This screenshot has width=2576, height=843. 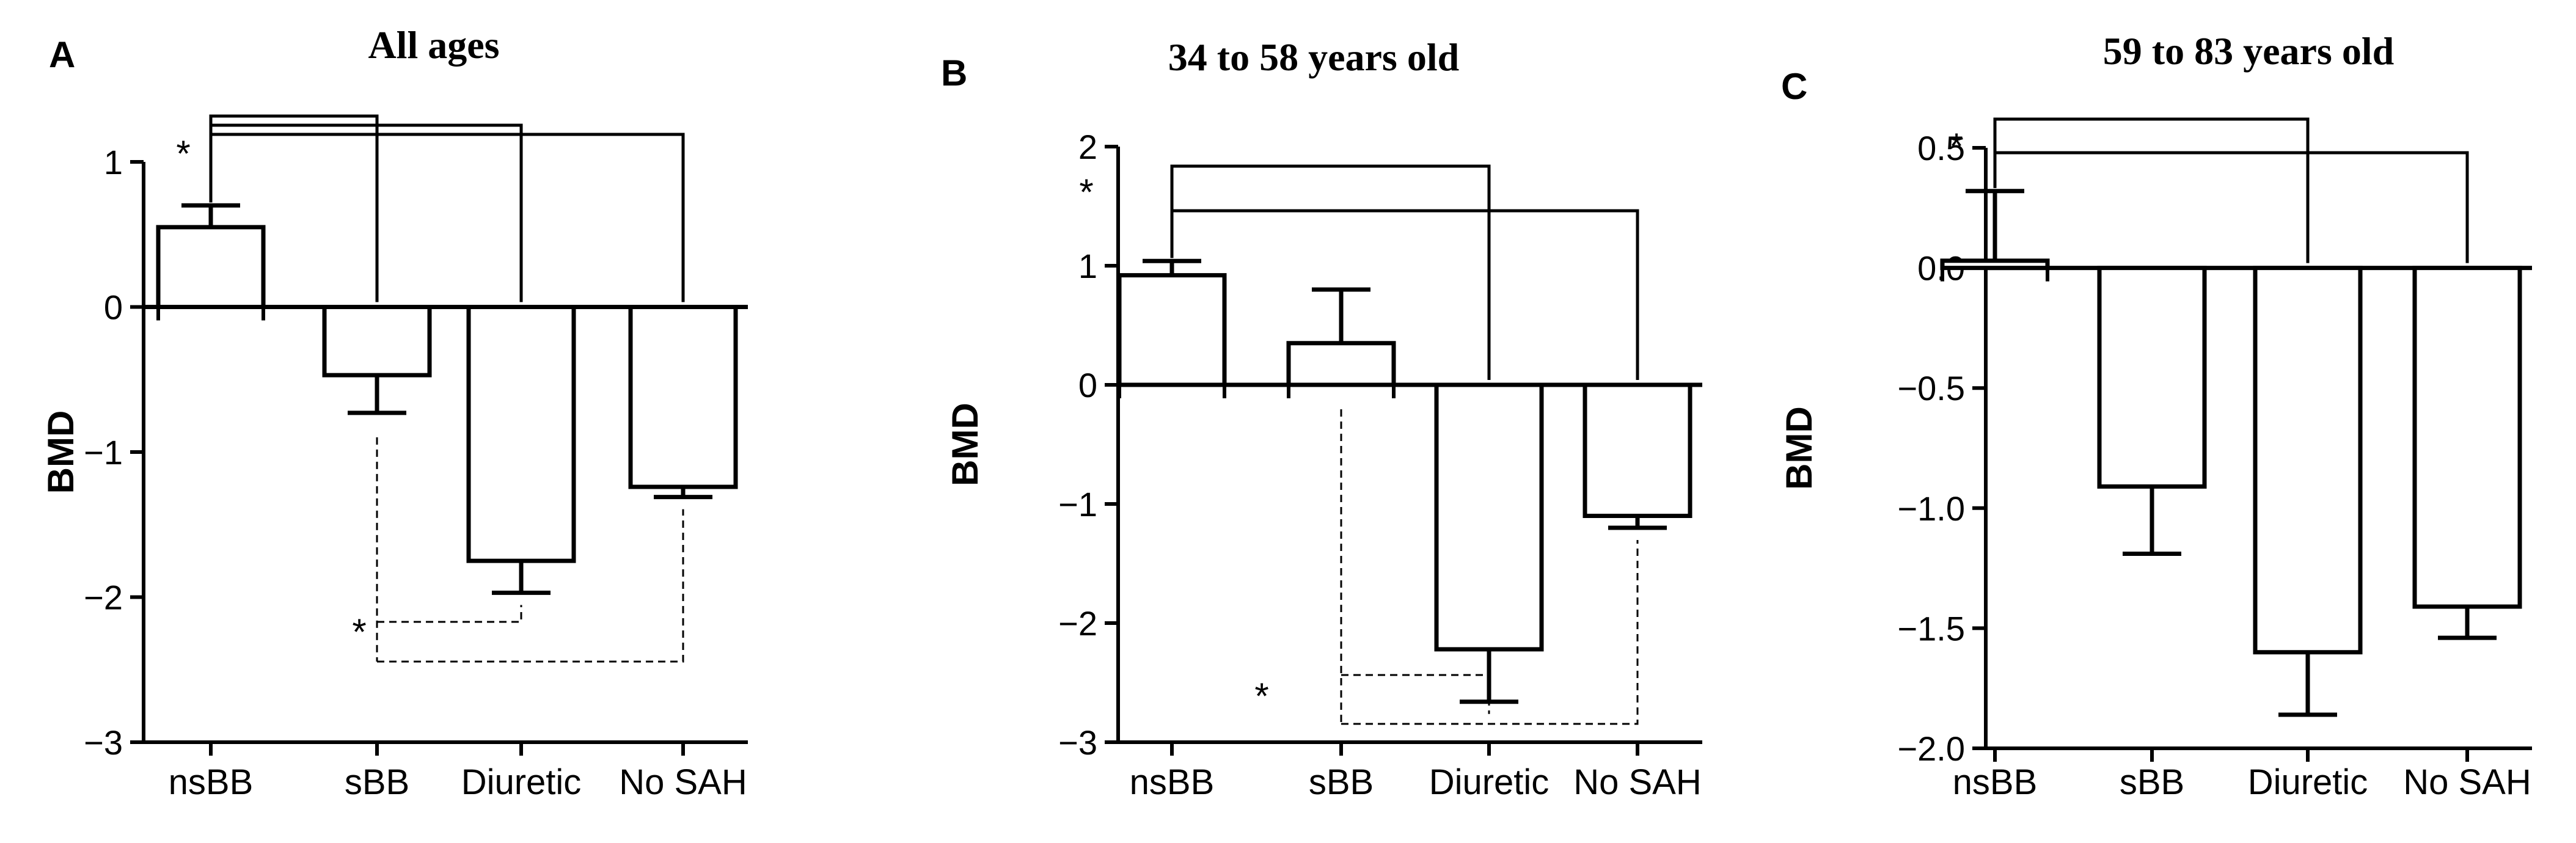 What do you see at coordinates (1941, 148) in the screenshot?
I see `panel-c-y-tick-label: 0.5` at bounding box center [1941, 148].